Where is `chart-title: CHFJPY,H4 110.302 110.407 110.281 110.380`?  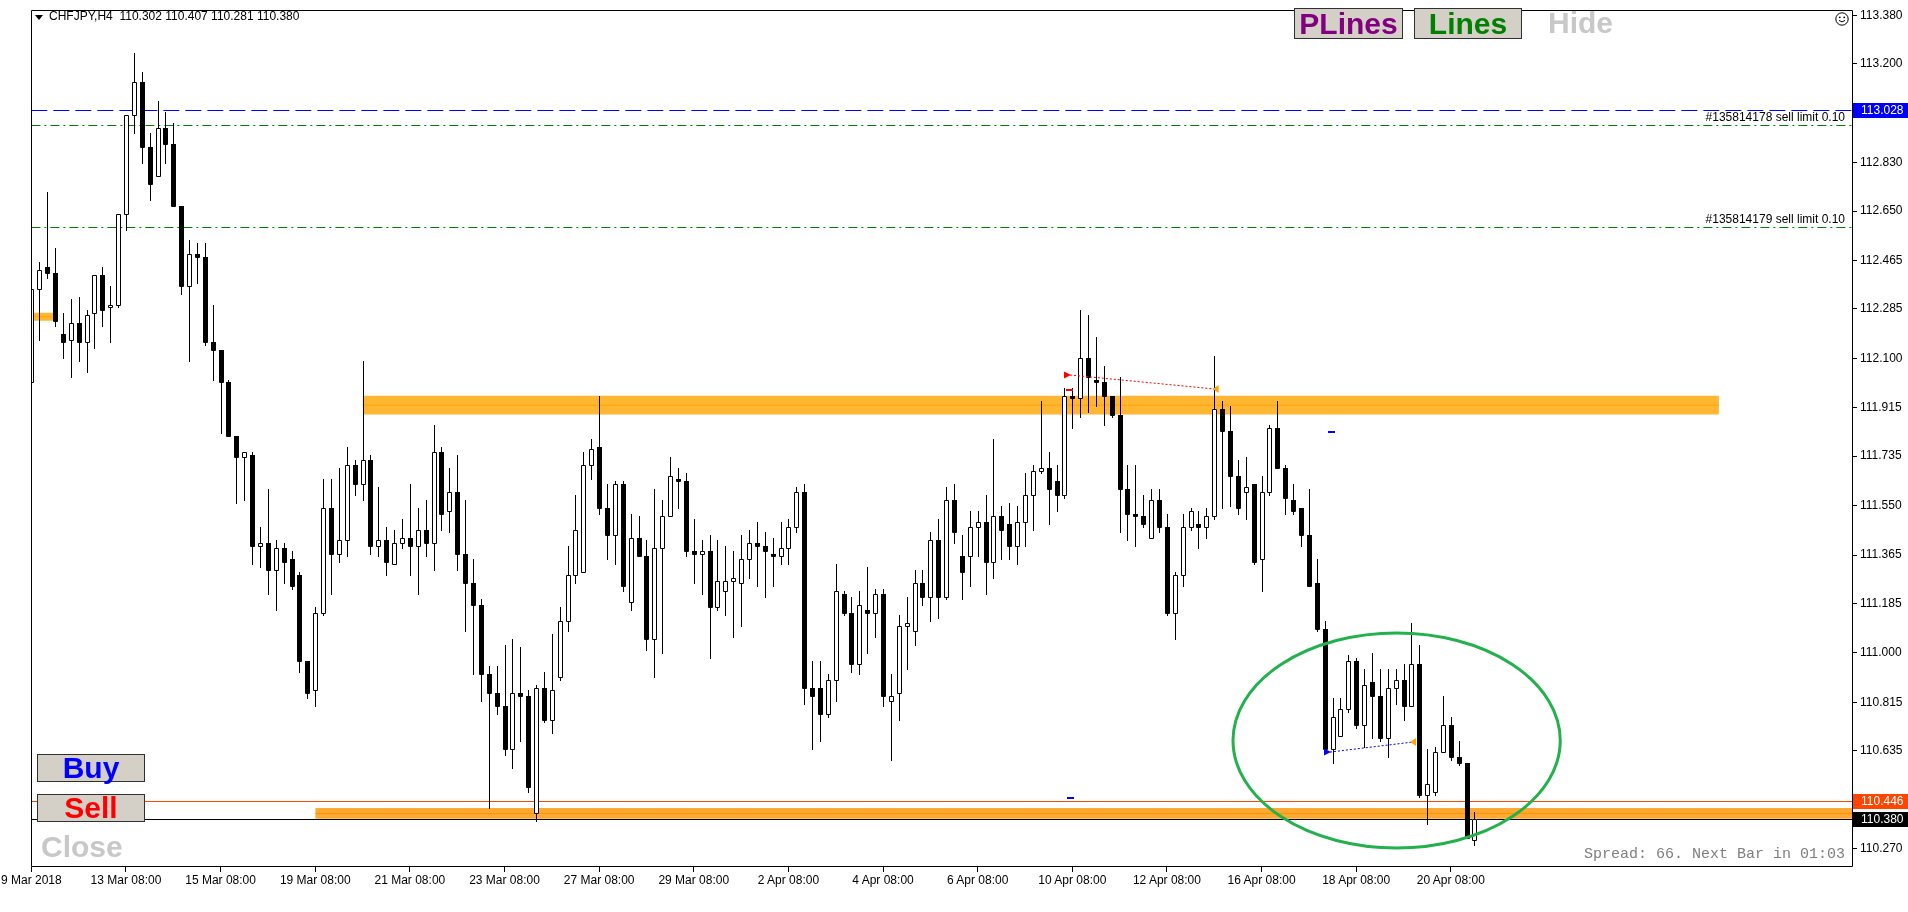 chart-title: CHFJPY,H4 110.302 110.407 110.281 110.380 is located at coordinates (174, 16).